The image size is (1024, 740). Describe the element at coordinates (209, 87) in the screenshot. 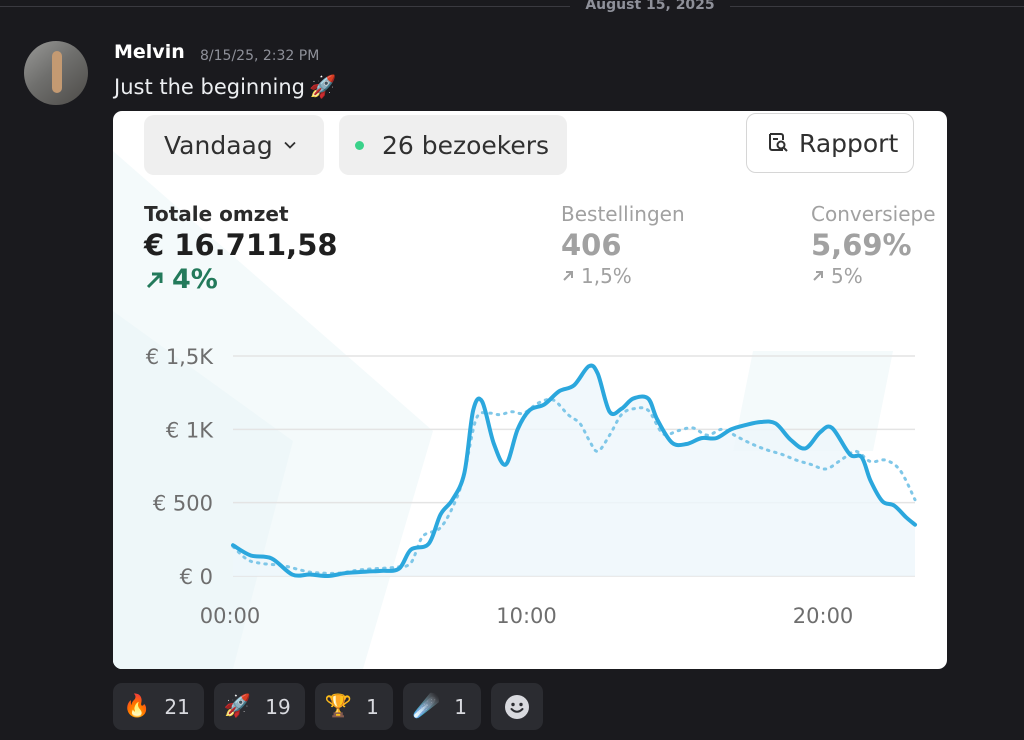

I see `message-body: Just the beginning` at that location.